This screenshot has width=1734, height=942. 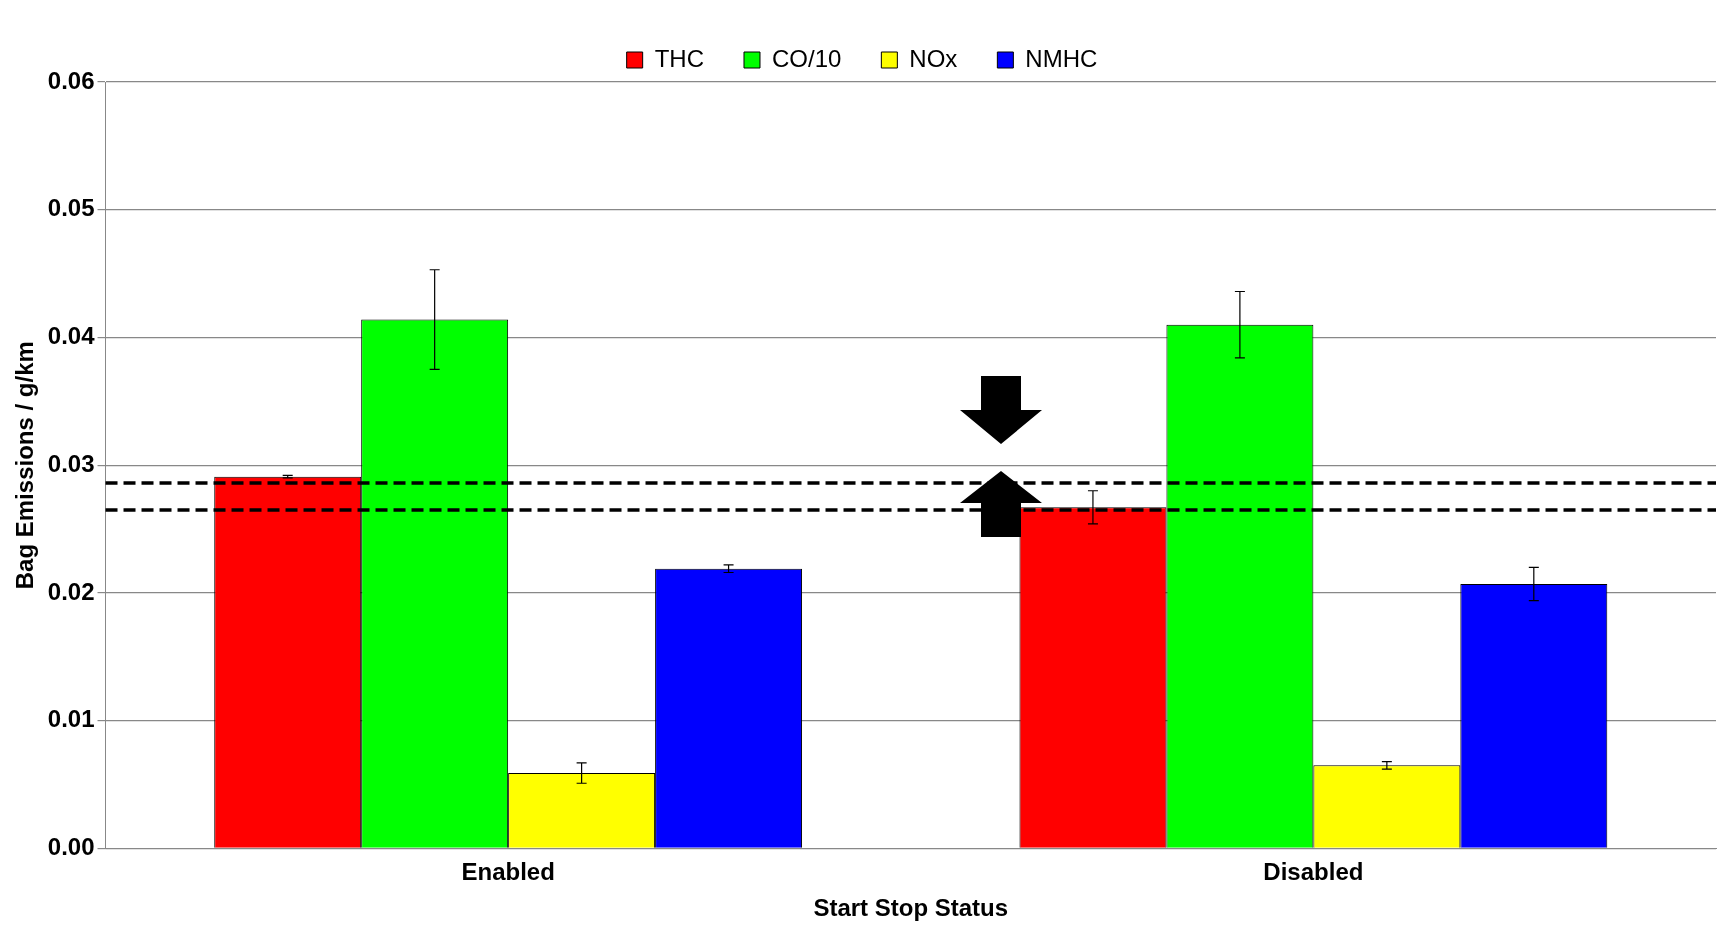 What do you see at coordinates (71, 336) in the screenshot?
I see `y-tick-label: 0.04` at bounding box center [71, 336].